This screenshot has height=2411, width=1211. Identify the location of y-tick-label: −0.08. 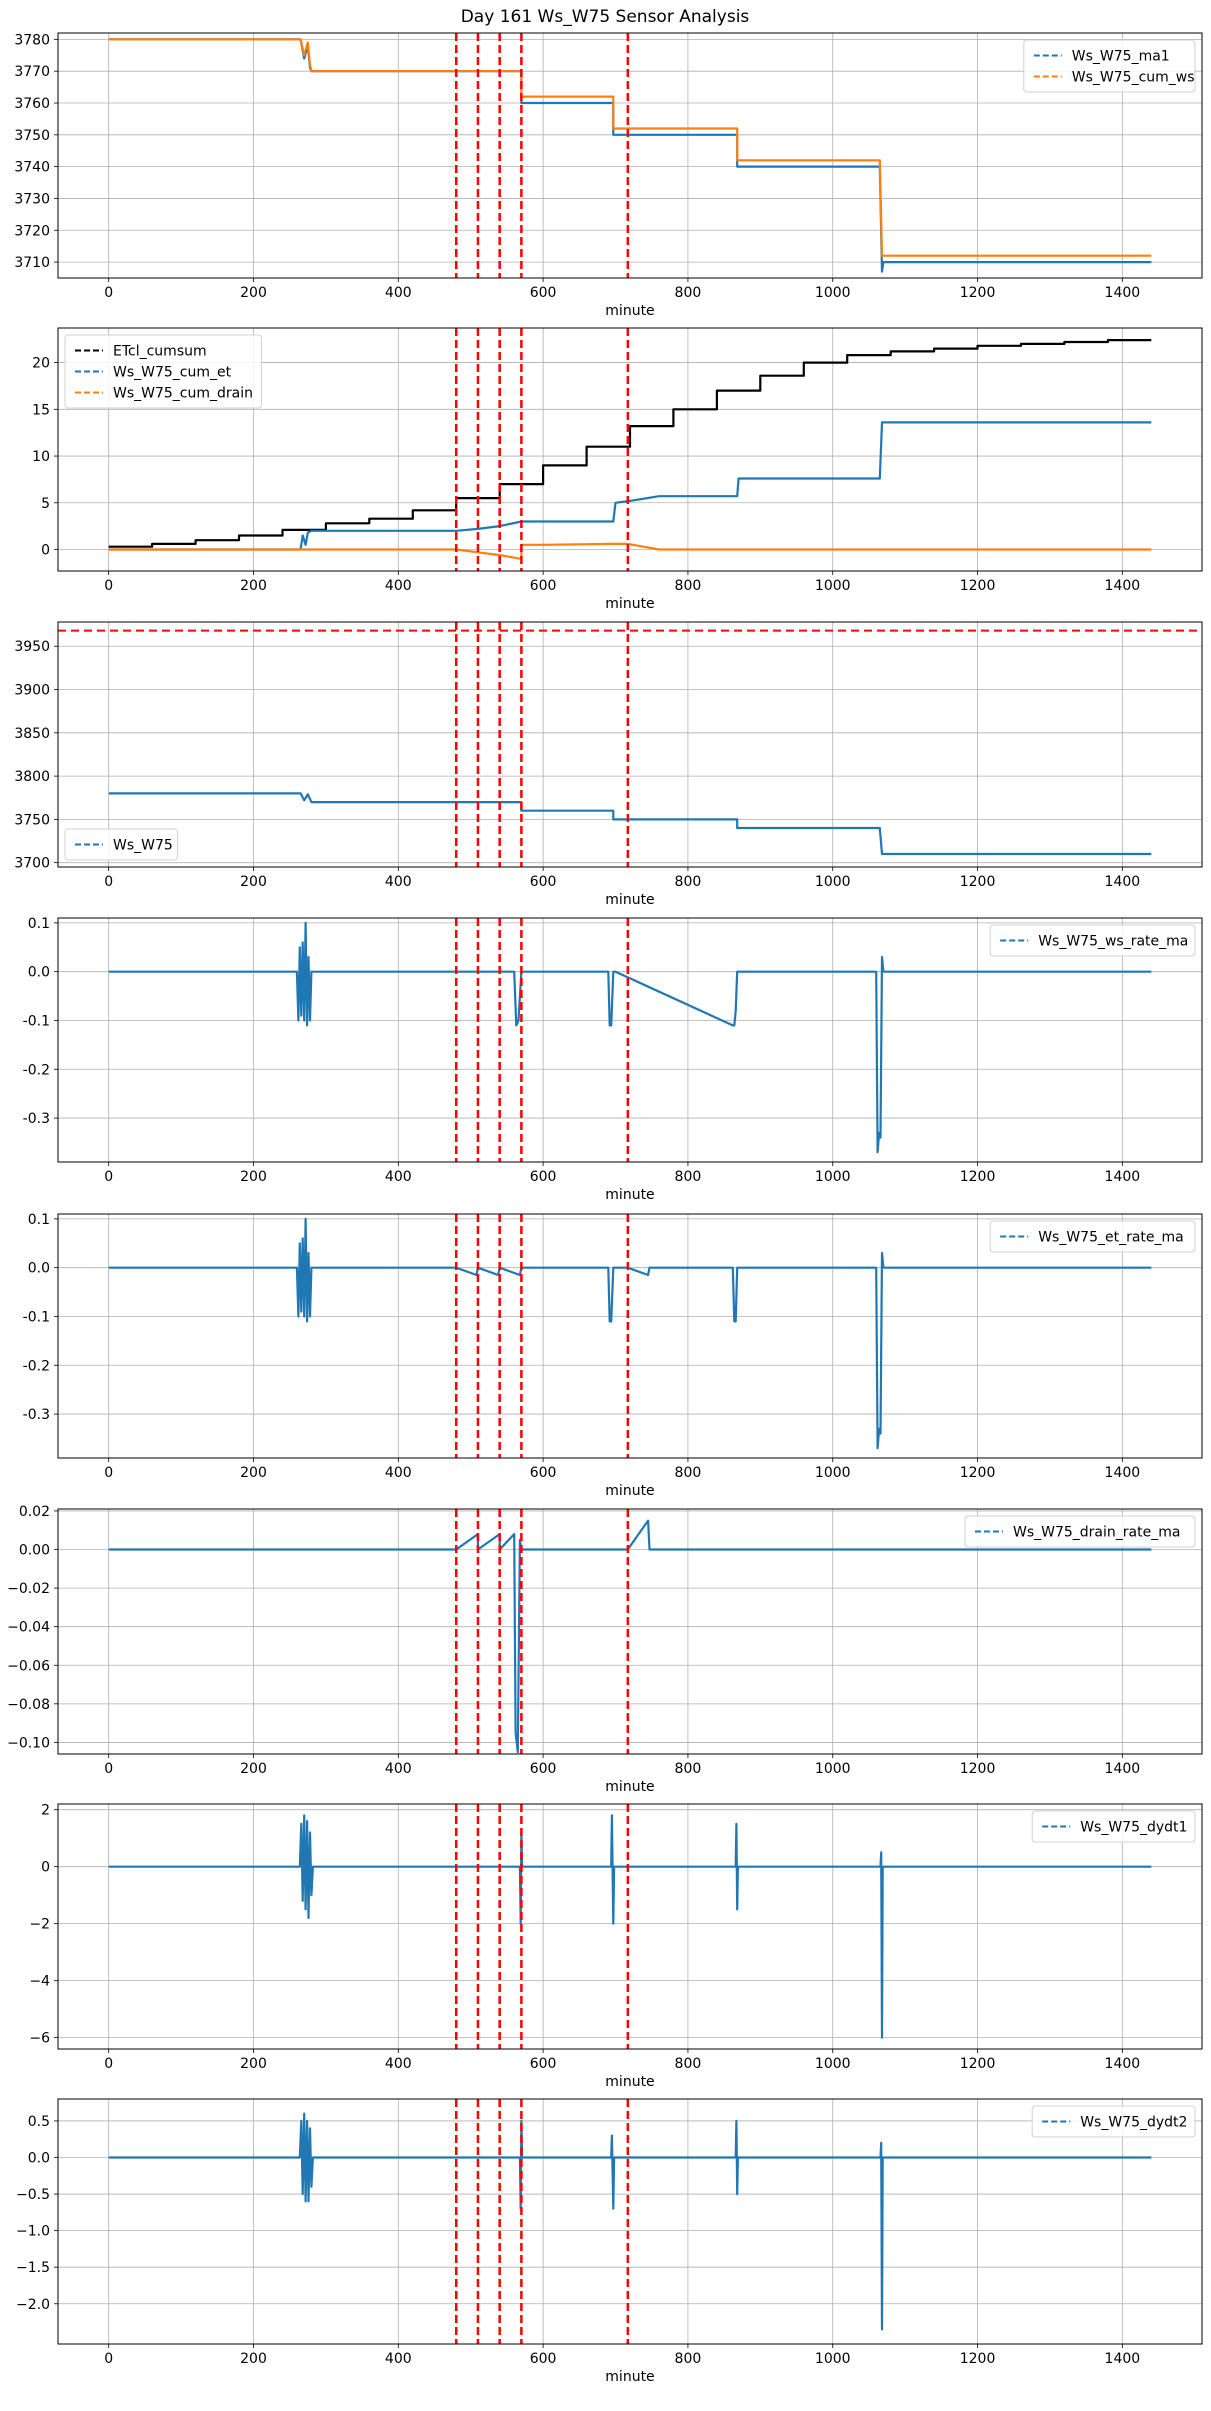
(28, 1705).